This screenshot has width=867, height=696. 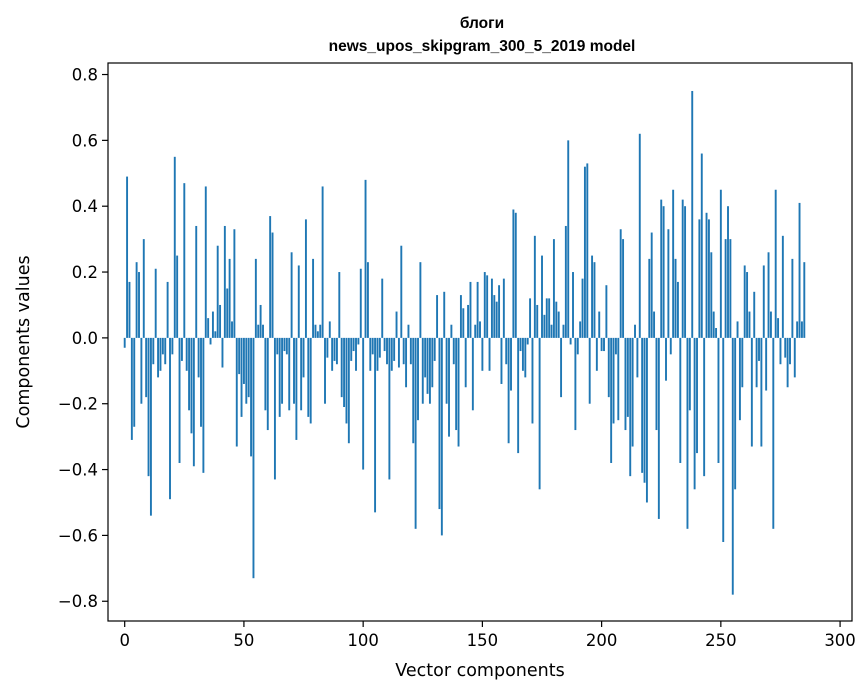 What do you see at coordinates (840, 640) in the screenshot?
I see `x-tick-label: 300` at bounding box center [840, 640].